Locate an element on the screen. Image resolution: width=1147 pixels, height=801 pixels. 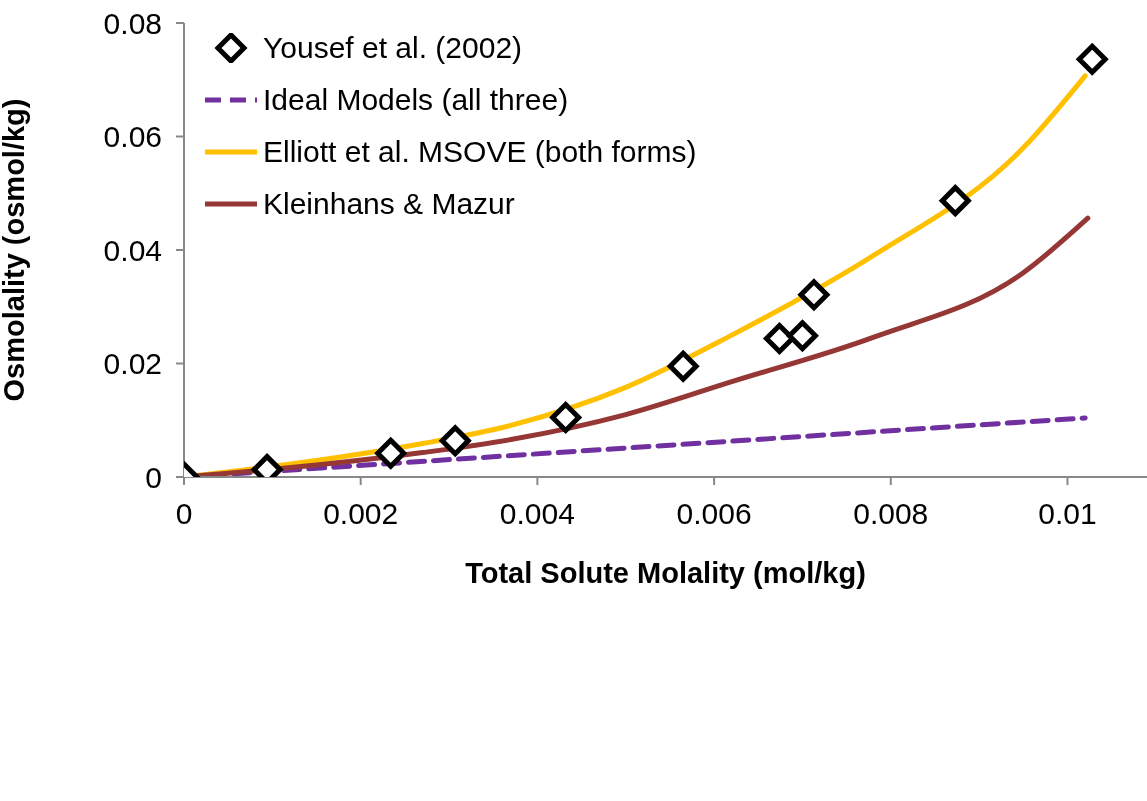
y-axis-title: Osmolality (osmol/kg) is located at coordinates (15, 250).